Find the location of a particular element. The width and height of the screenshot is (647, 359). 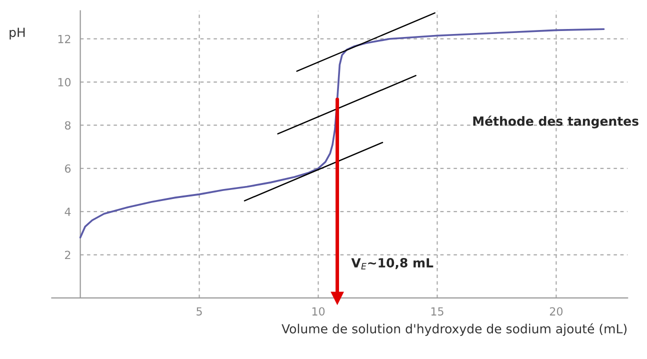

x-axis-title: Volume de solution d'hydroxyde de sodium ajouté (mL) is located at coordinates (454, 329).